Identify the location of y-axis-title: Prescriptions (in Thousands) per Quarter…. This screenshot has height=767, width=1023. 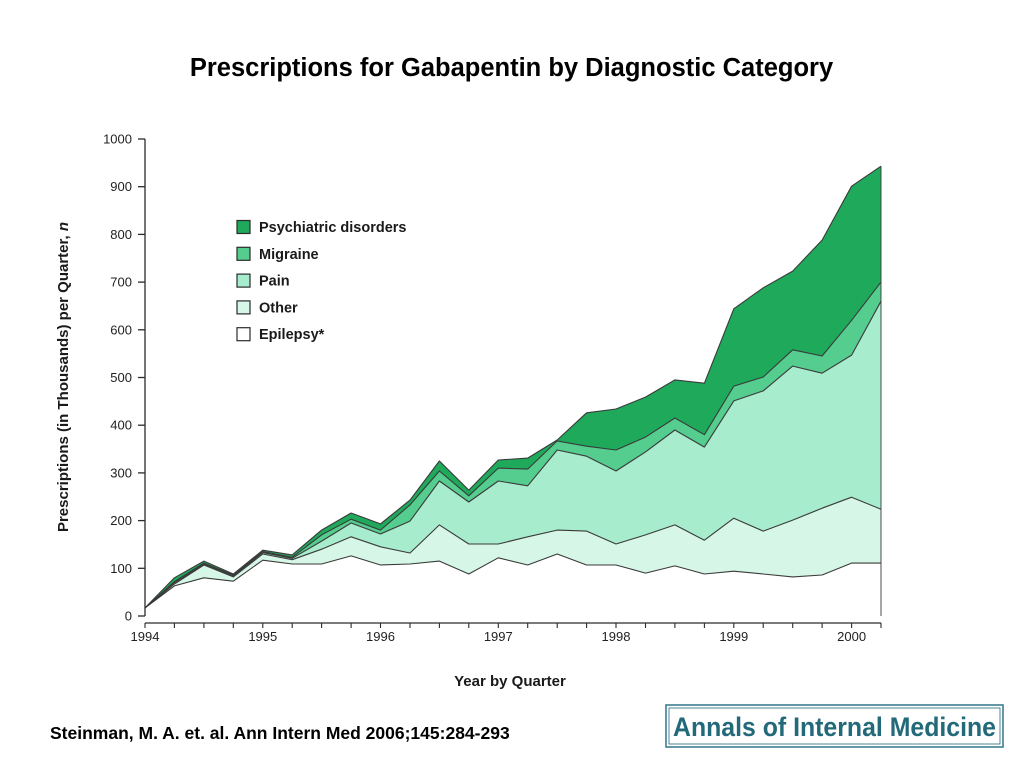
(63, 377).